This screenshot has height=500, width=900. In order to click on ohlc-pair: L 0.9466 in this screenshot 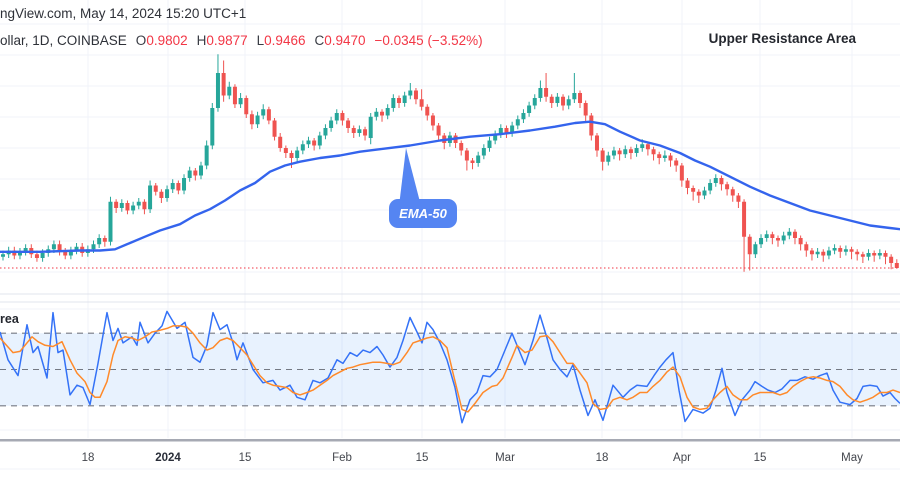, I will do `click(281, 40)`.